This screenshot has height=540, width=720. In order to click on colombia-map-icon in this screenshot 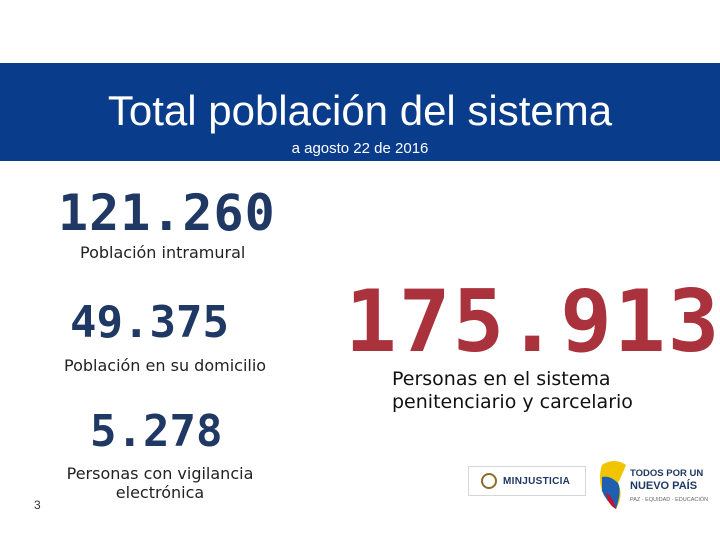, I will do `click(613, 485)`.